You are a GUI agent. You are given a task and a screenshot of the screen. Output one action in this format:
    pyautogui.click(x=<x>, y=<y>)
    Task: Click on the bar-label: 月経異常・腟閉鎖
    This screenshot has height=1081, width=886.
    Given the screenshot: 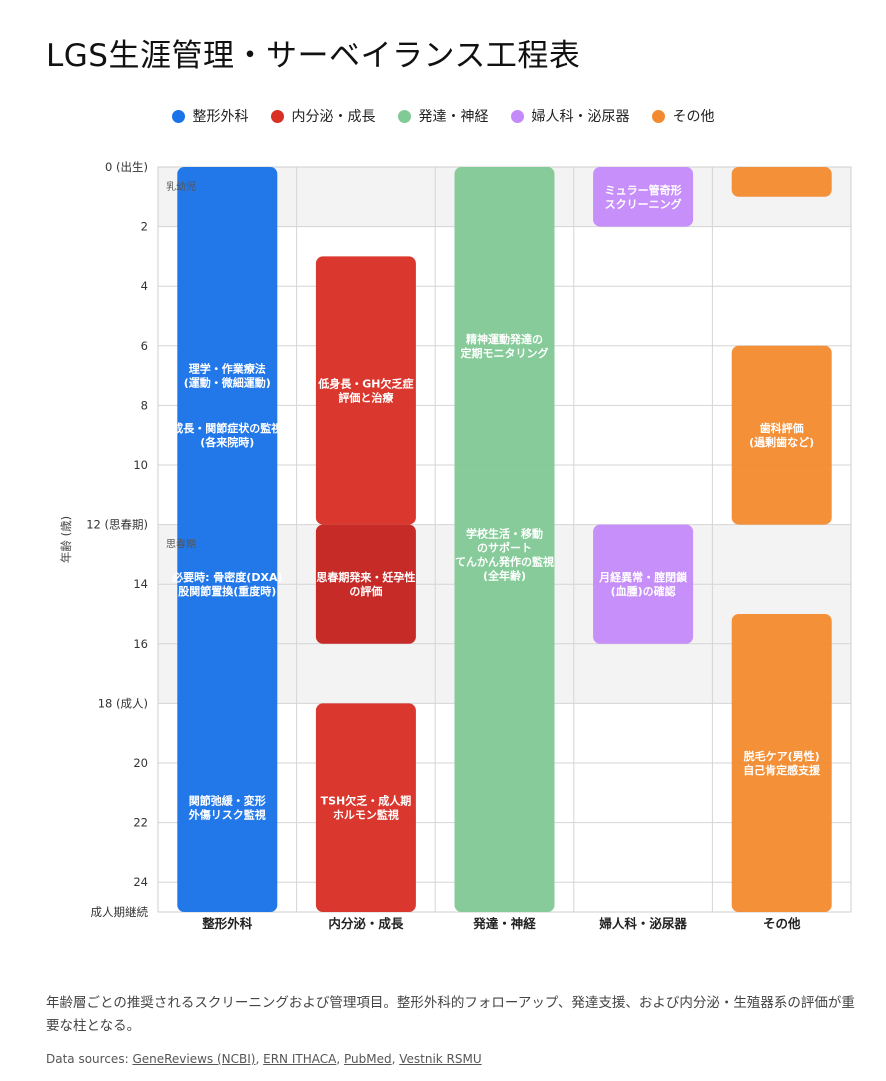 What is the action you would take?
    pyautogui.click(x=643, y=577)
    